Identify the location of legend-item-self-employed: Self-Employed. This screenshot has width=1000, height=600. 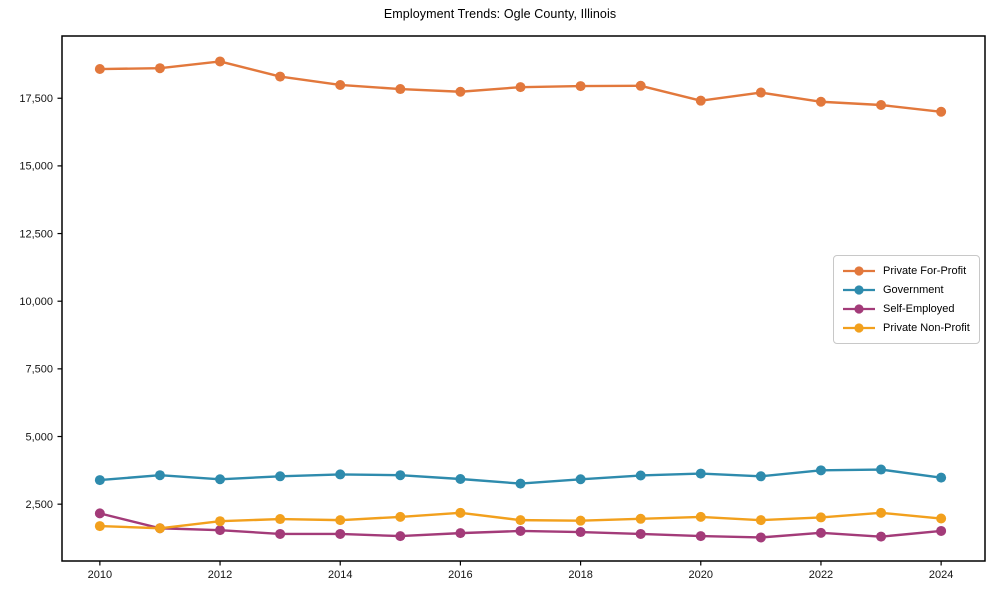
(906, 309).